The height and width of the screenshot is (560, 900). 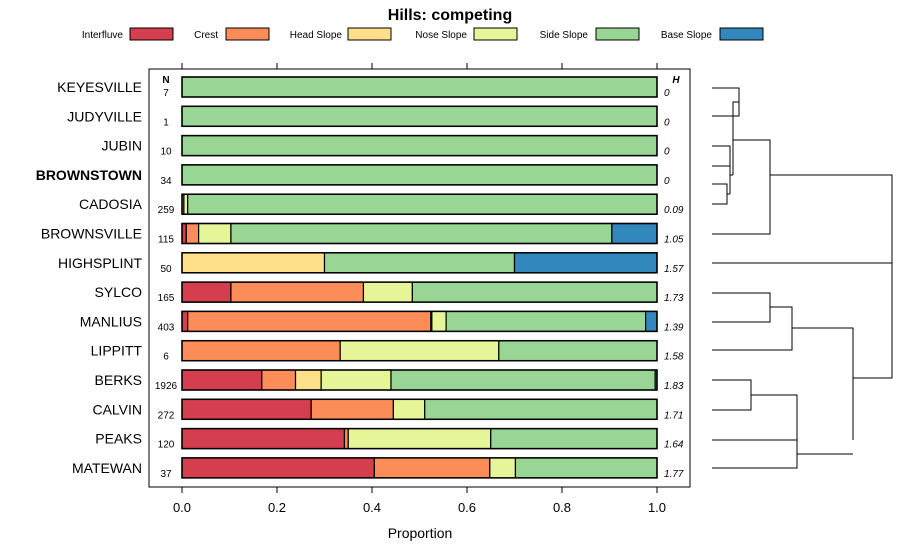 What do you see at coordinates (104, 116) in the screenshot?
I see `row-label: JUDYVILLE` at bounding box center [104, 116].